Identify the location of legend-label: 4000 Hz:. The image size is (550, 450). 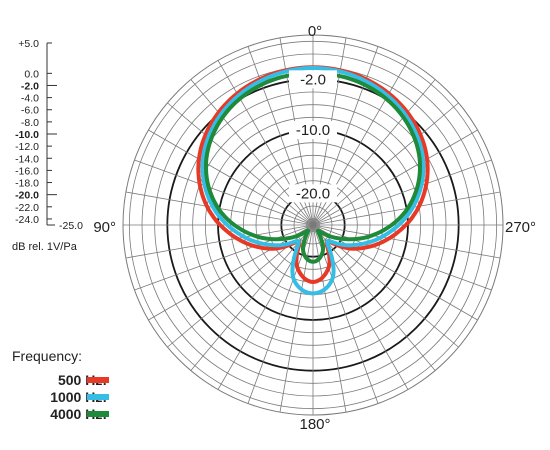
(78, 414).